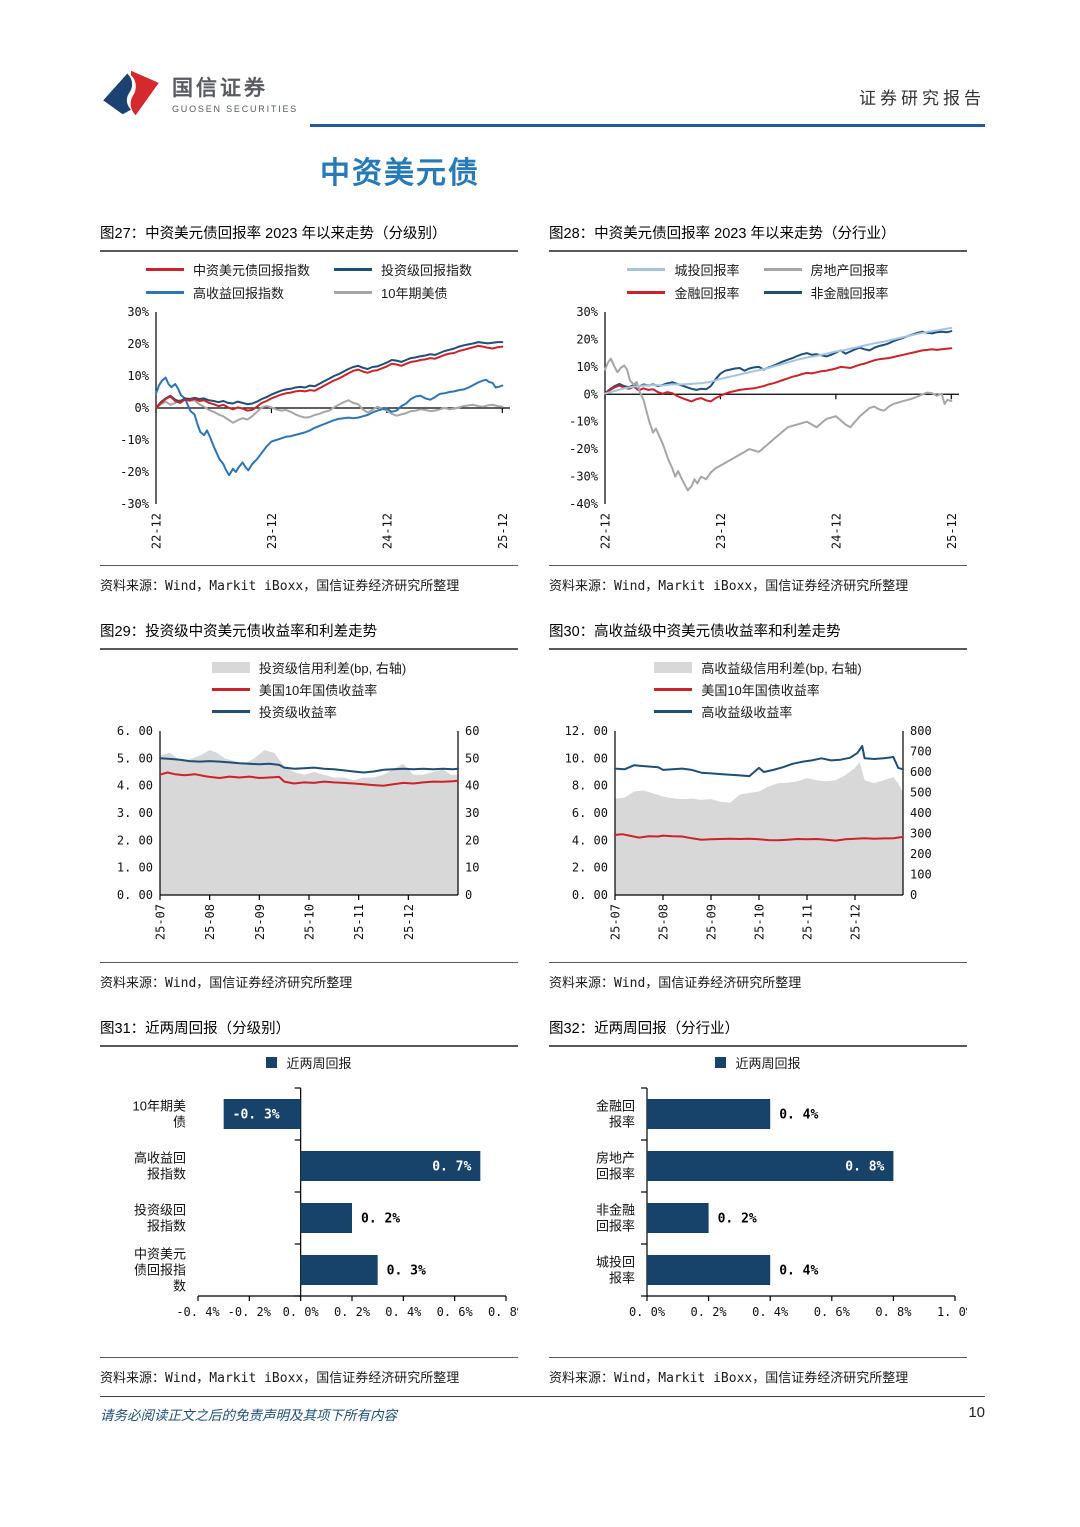  Describe the element at coordinates (712, 922) in the screenshot. I see `svg-text: 25-09` at that location.